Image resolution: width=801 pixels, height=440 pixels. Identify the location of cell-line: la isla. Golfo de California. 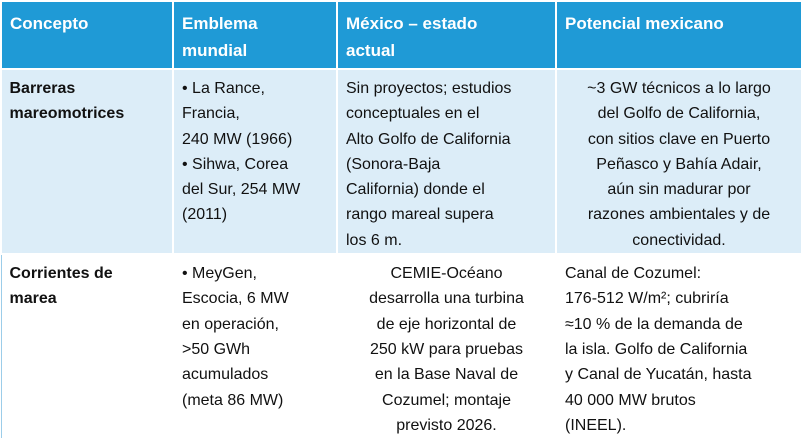
(656, 349).